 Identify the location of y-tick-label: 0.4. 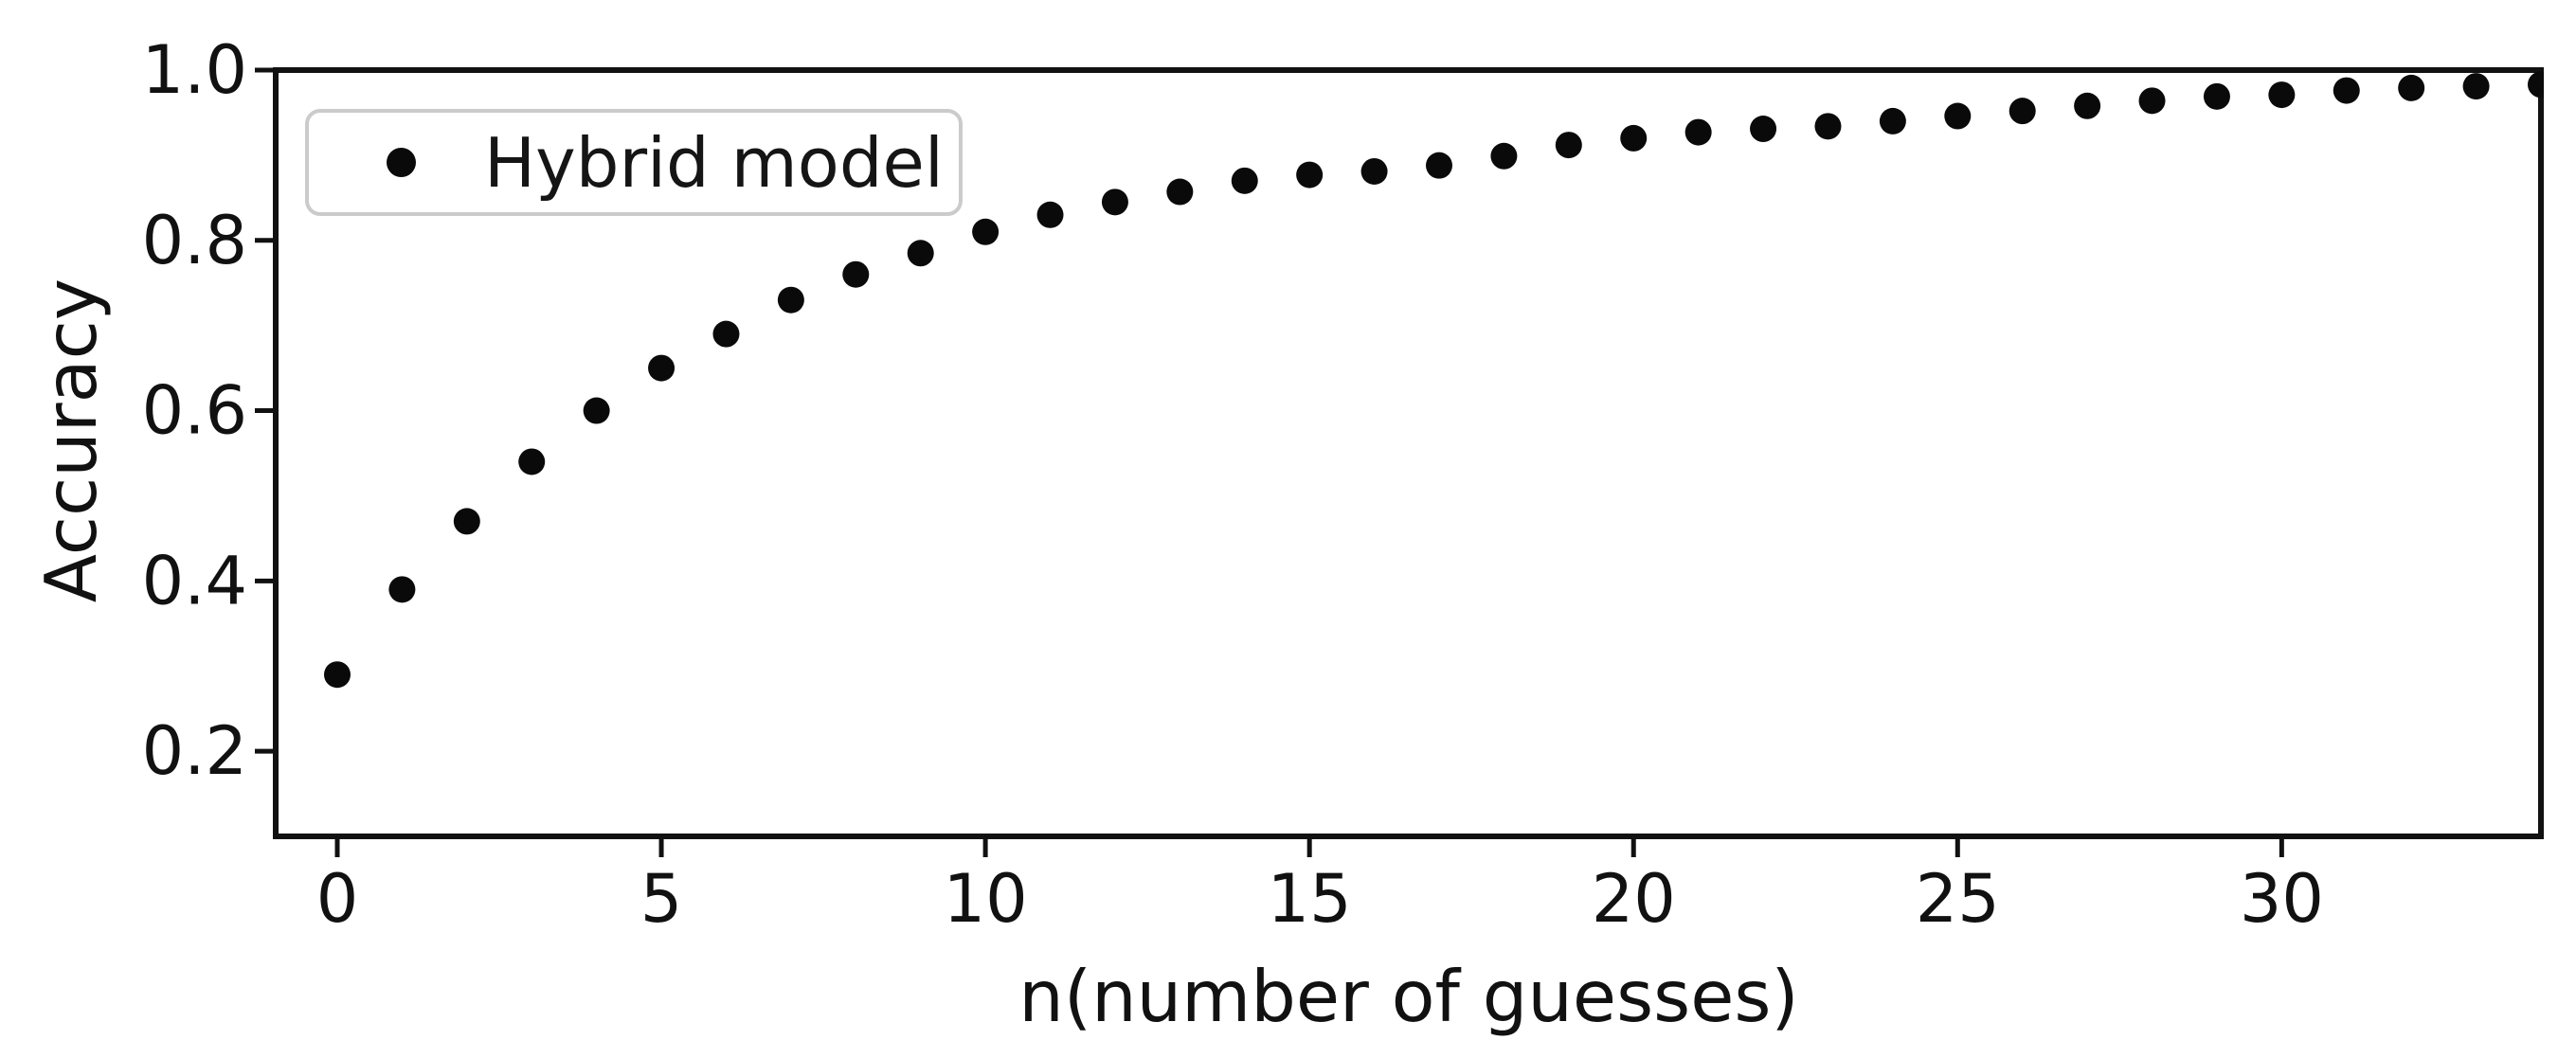
(194, 580).